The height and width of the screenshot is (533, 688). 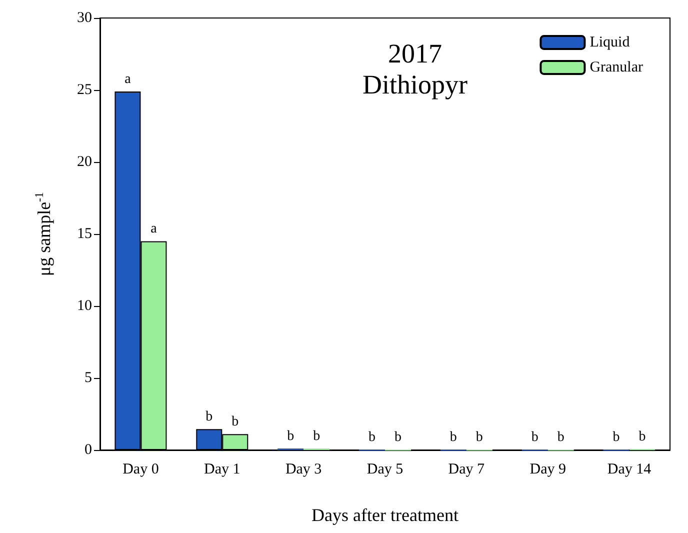 I want to click on y-tick-label: 10, so click(x=84, y=306).